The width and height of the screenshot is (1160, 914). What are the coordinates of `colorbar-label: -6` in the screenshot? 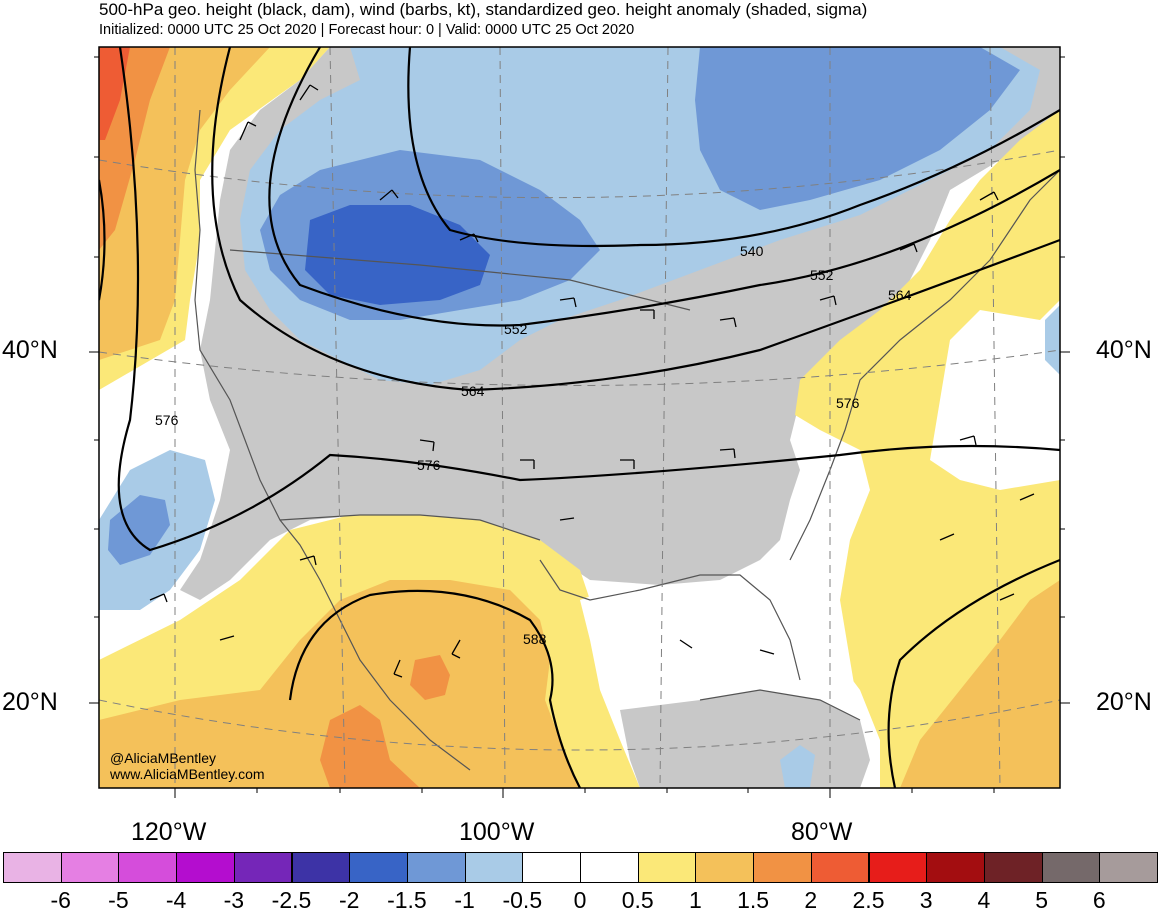 It's located at (60, 900).